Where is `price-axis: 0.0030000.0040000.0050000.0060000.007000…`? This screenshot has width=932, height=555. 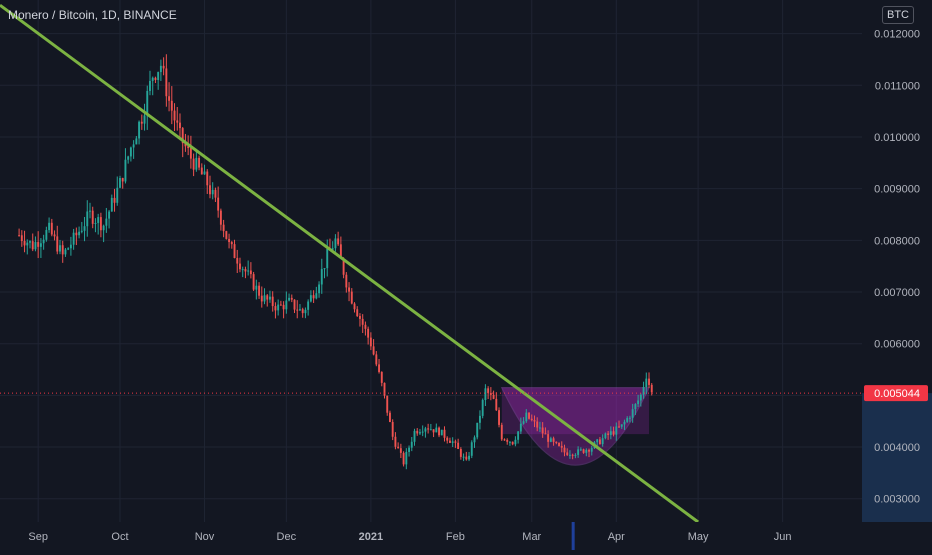 price-axis: 0.0030000.0040000.0050000.0060000.007000… is located at coordinates (897, 275).